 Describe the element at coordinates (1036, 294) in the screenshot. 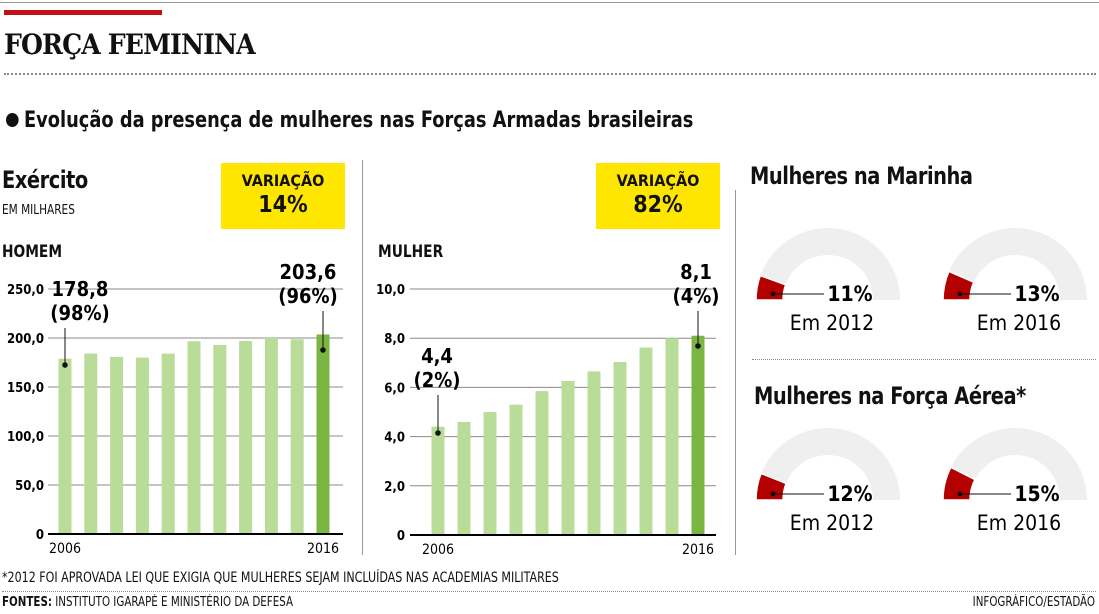

I see `gauge-percent: 13%` at that location.